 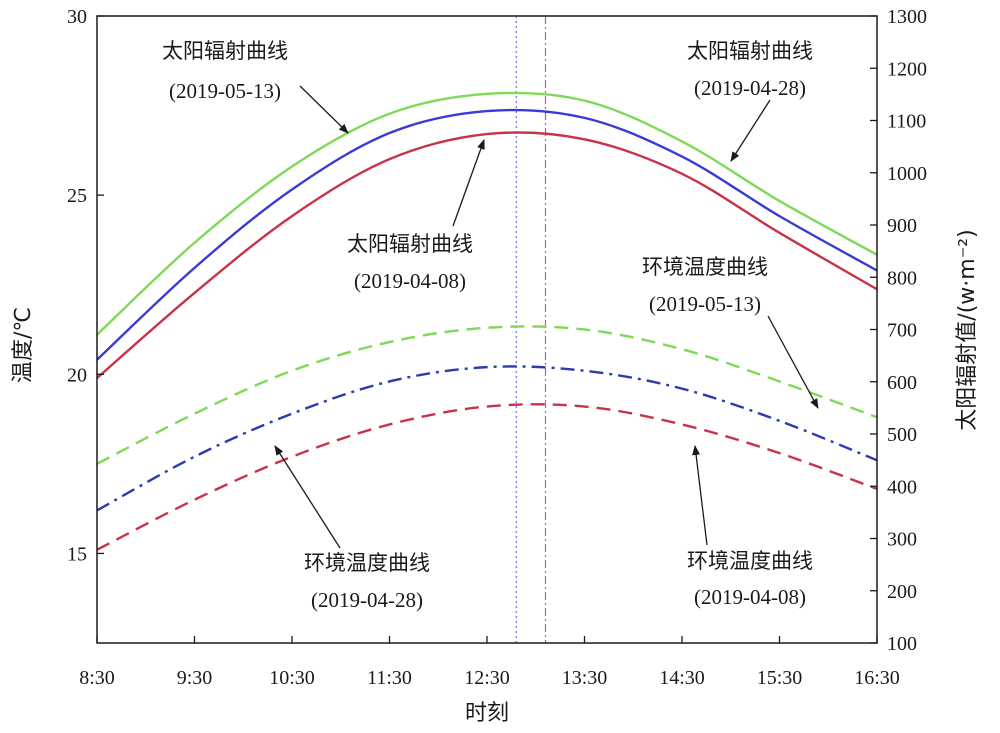 What do you see at coordinates (902, 226) in the screenshot?
I see `right-y-tick-label: 900` at bounding box center [902, 226].